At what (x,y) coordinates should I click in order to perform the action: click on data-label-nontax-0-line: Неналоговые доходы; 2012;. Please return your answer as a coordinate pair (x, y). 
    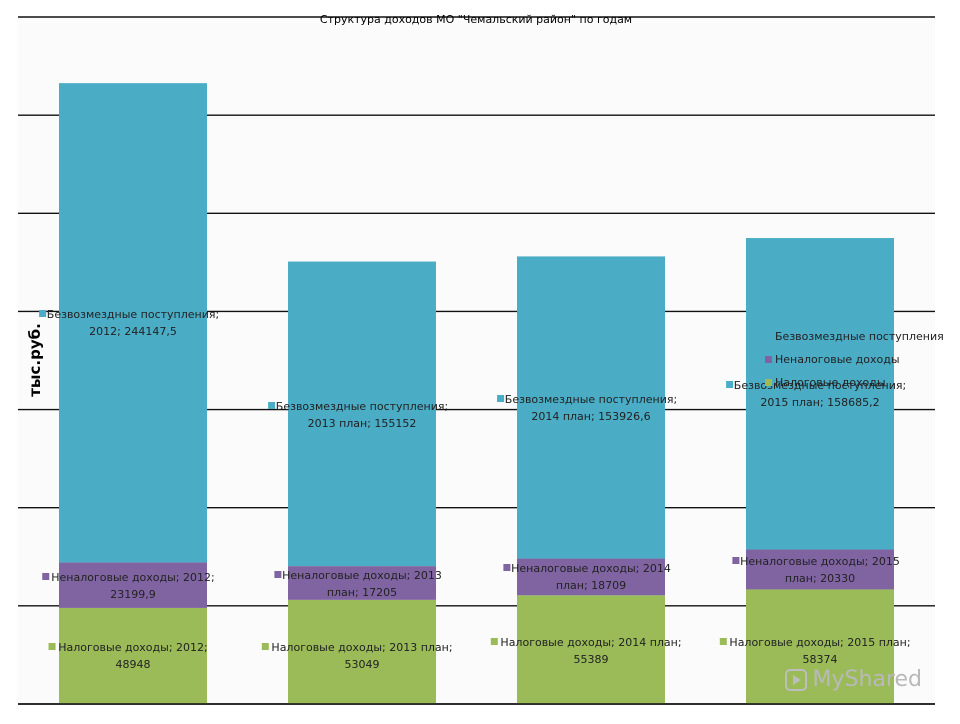
    Looking at the image, I should click on (132, 577).